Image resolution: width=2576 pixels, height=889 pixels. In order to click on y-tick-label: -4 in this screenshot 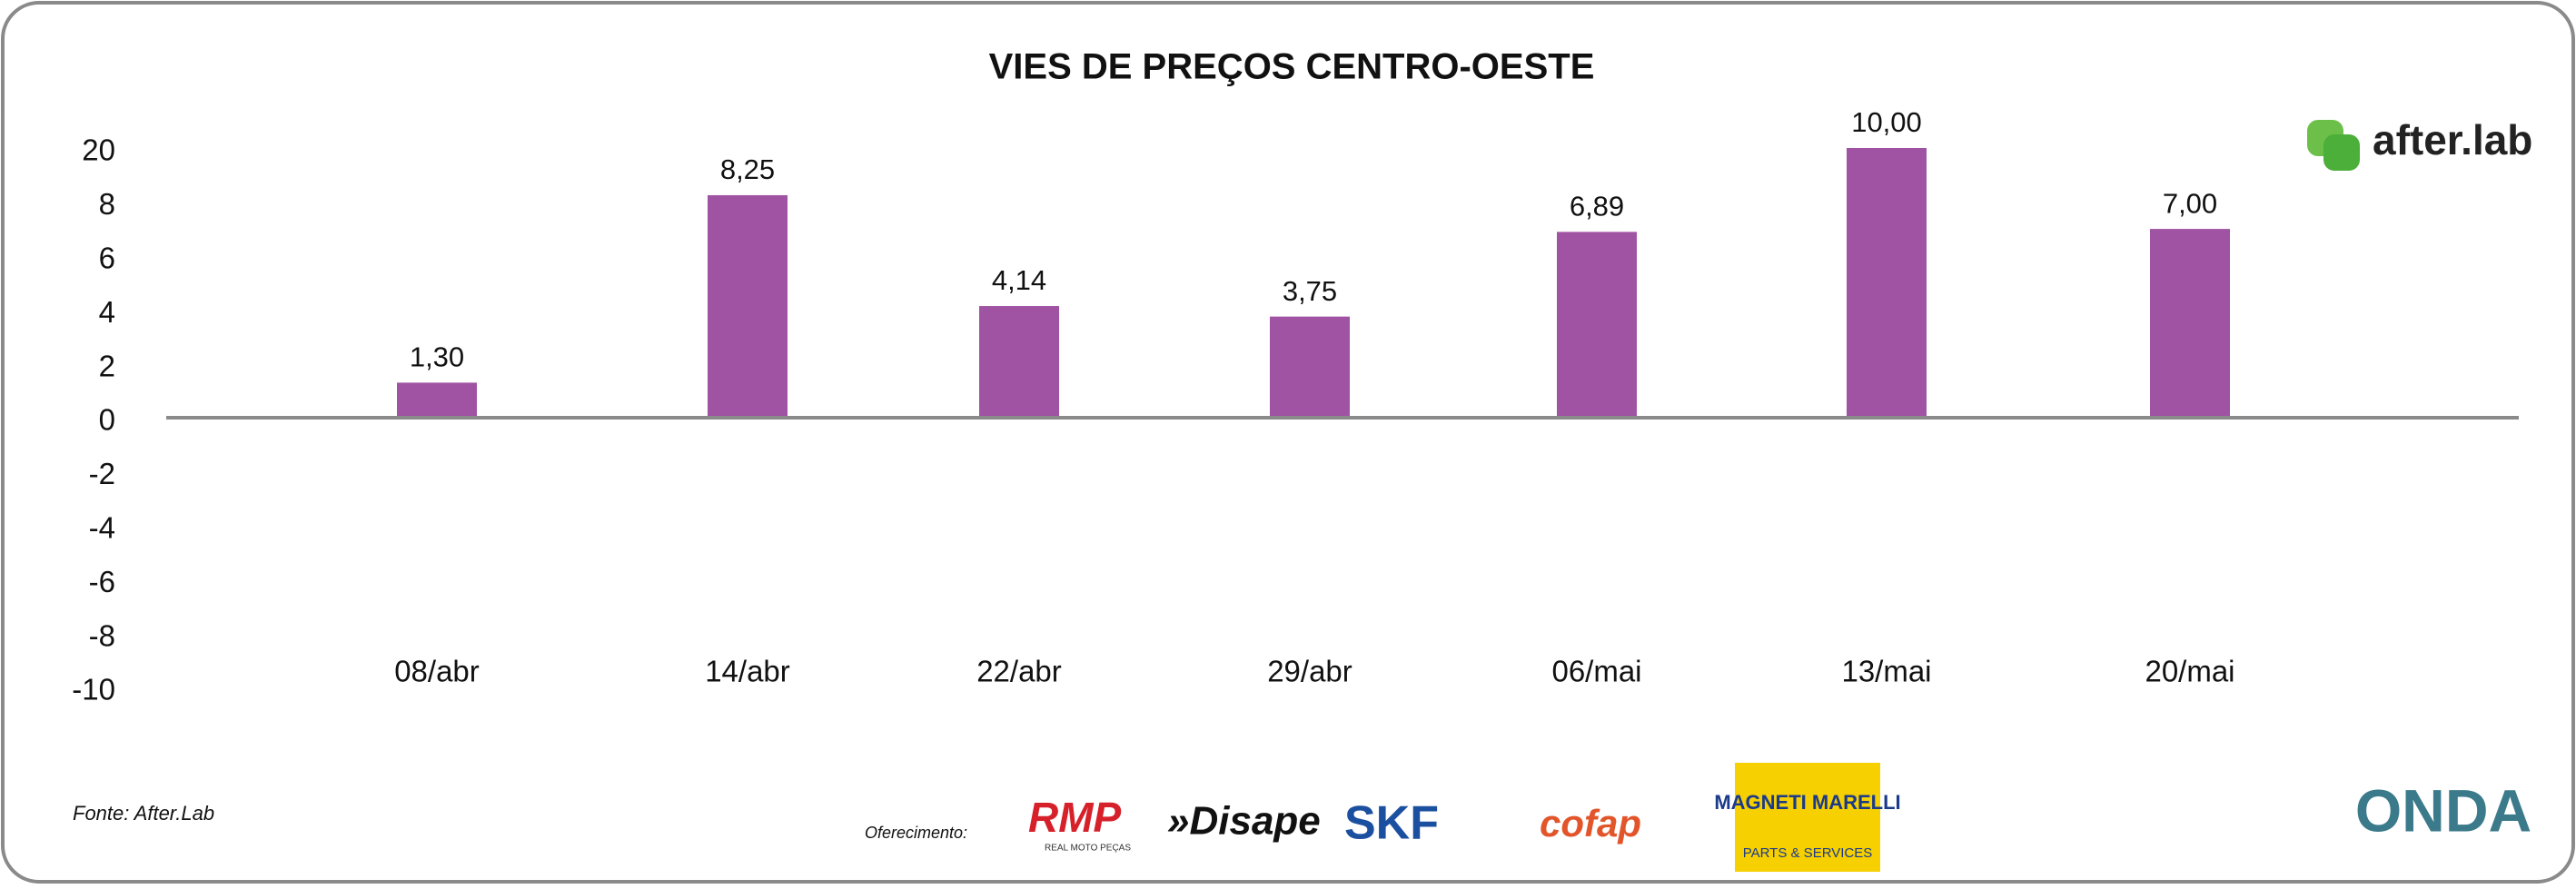, I will do `click(102, 528)`.